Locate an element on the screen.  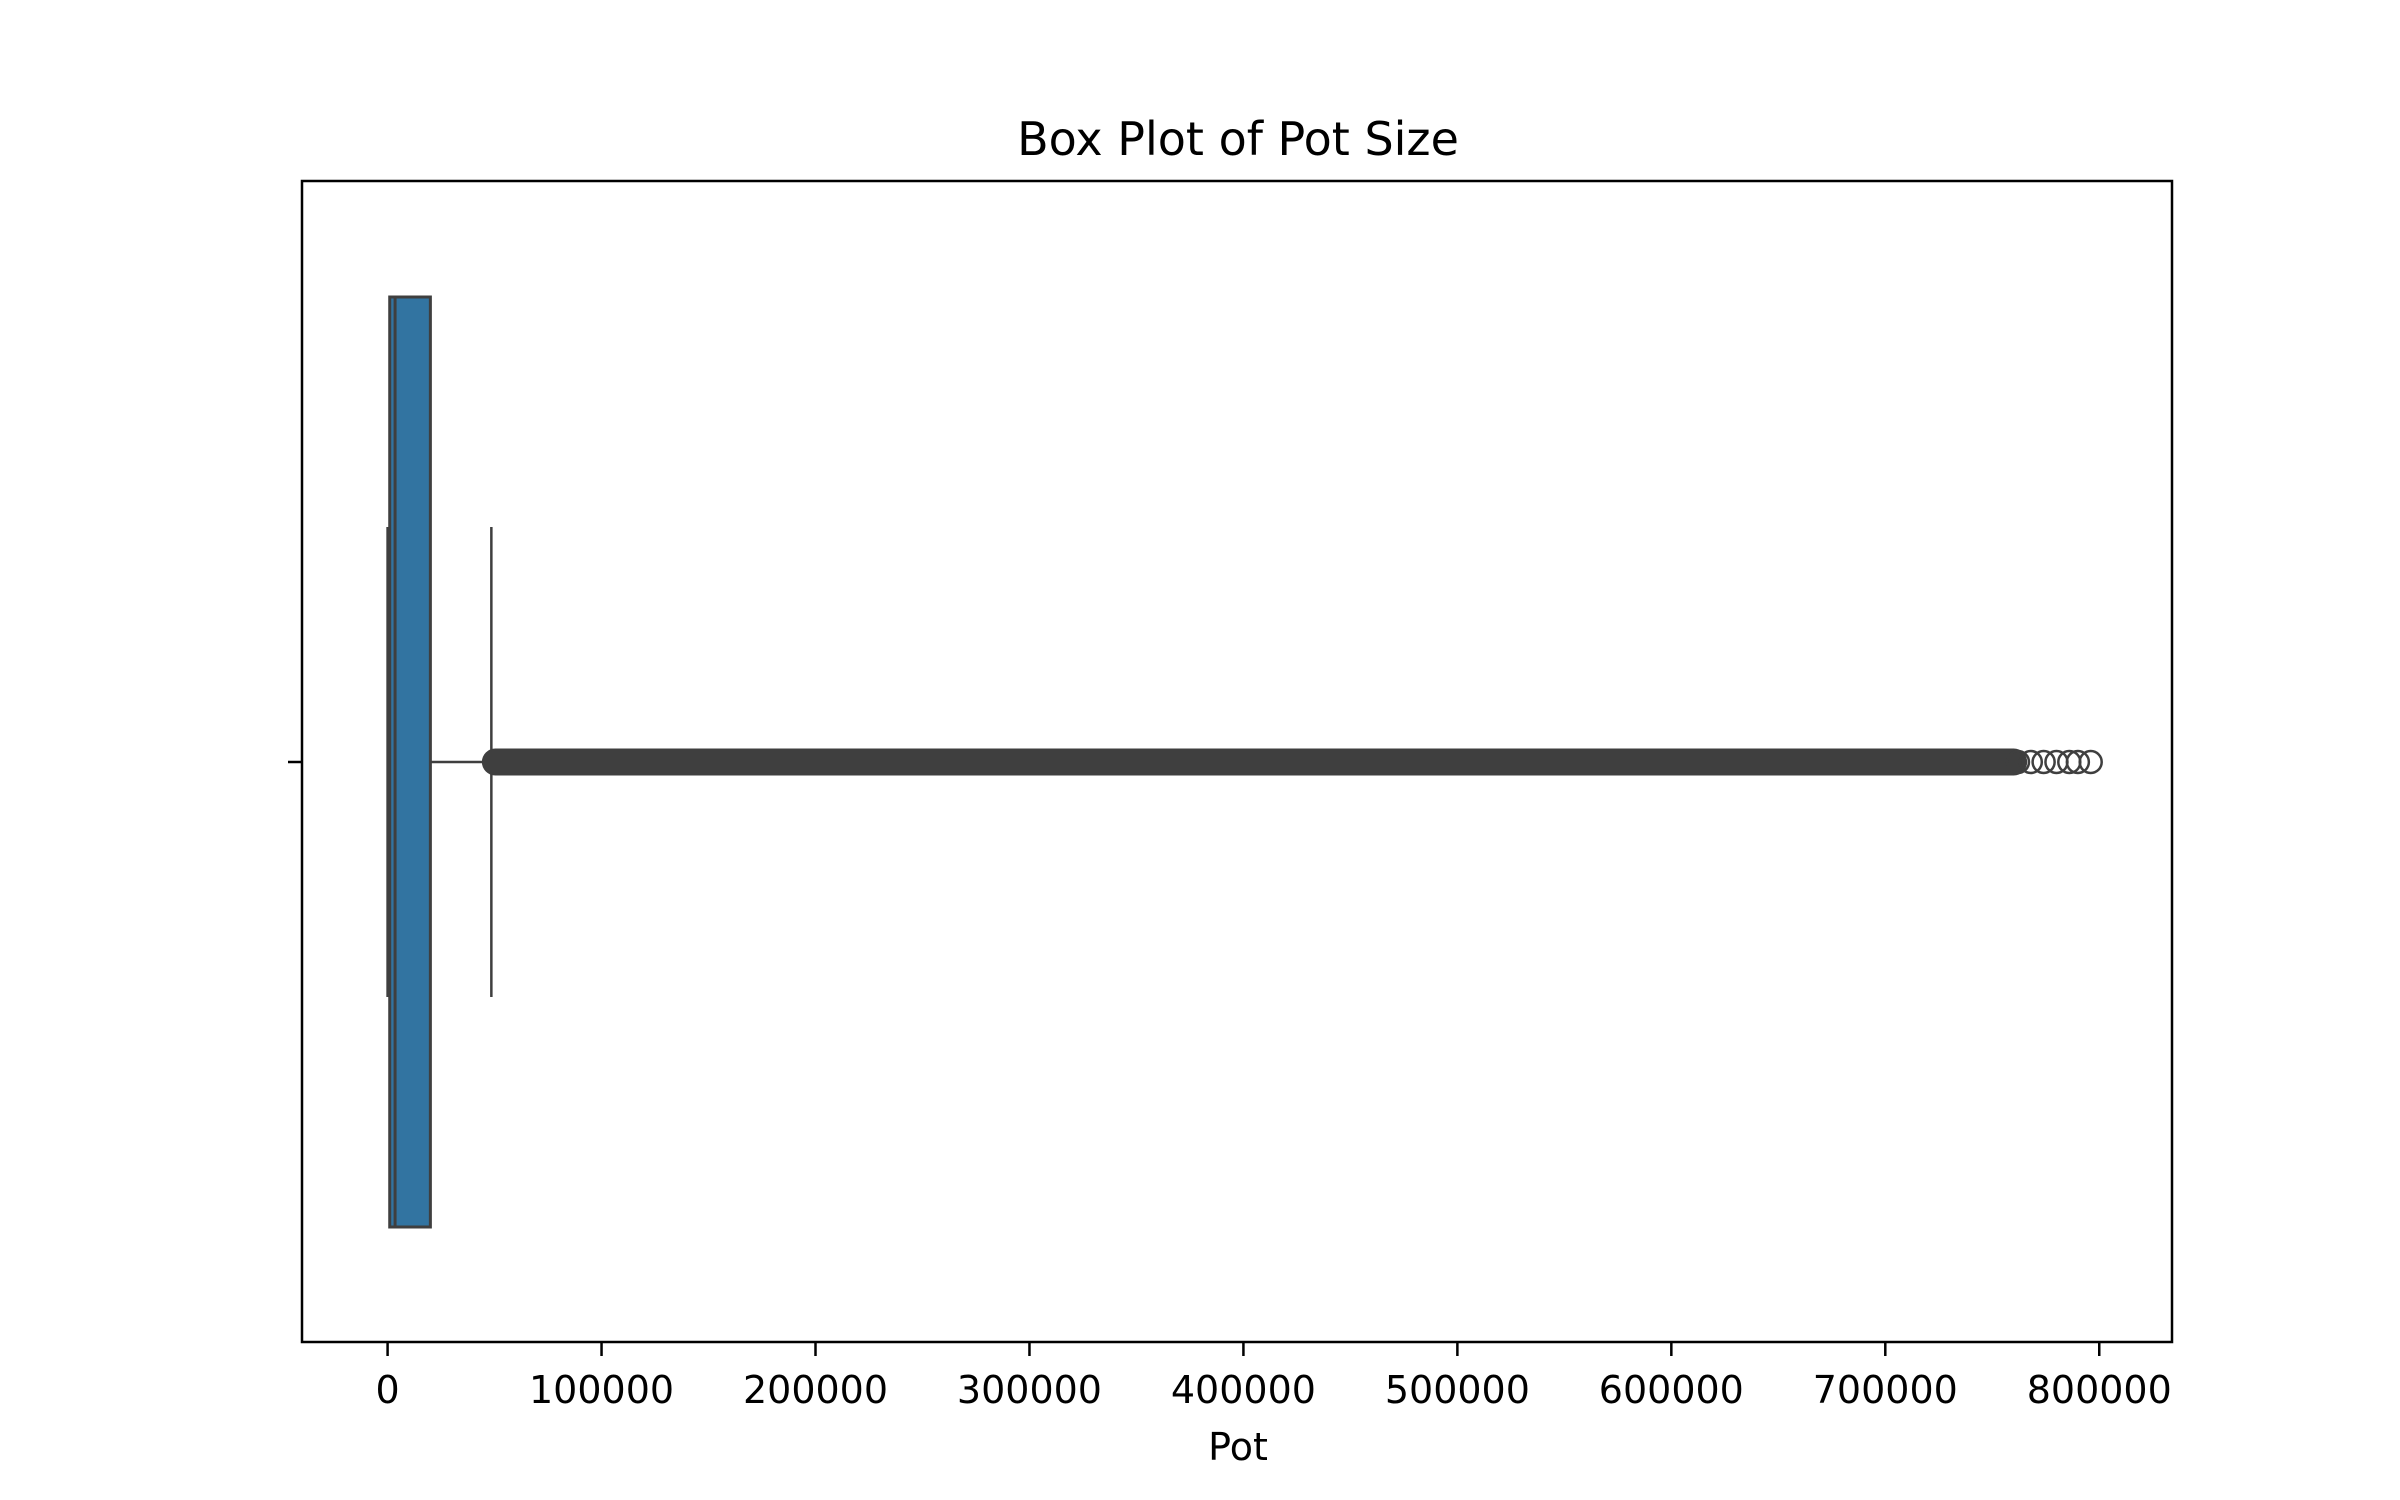
x-axis-label: Pot is located at coordinates (1238, 1447).